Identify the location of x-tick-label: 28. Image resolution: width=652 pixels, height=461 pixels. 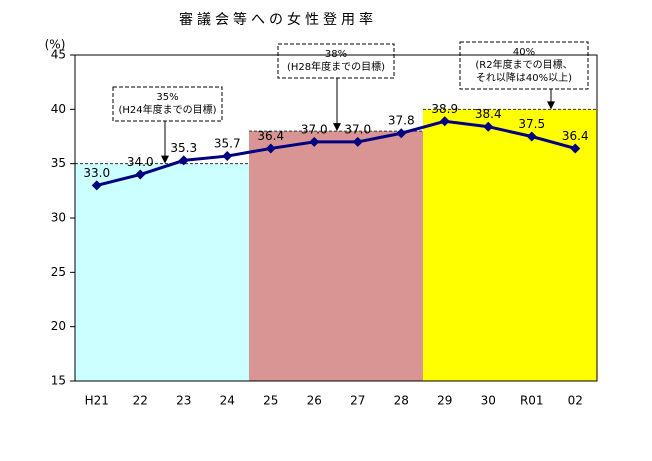
(401, 401).